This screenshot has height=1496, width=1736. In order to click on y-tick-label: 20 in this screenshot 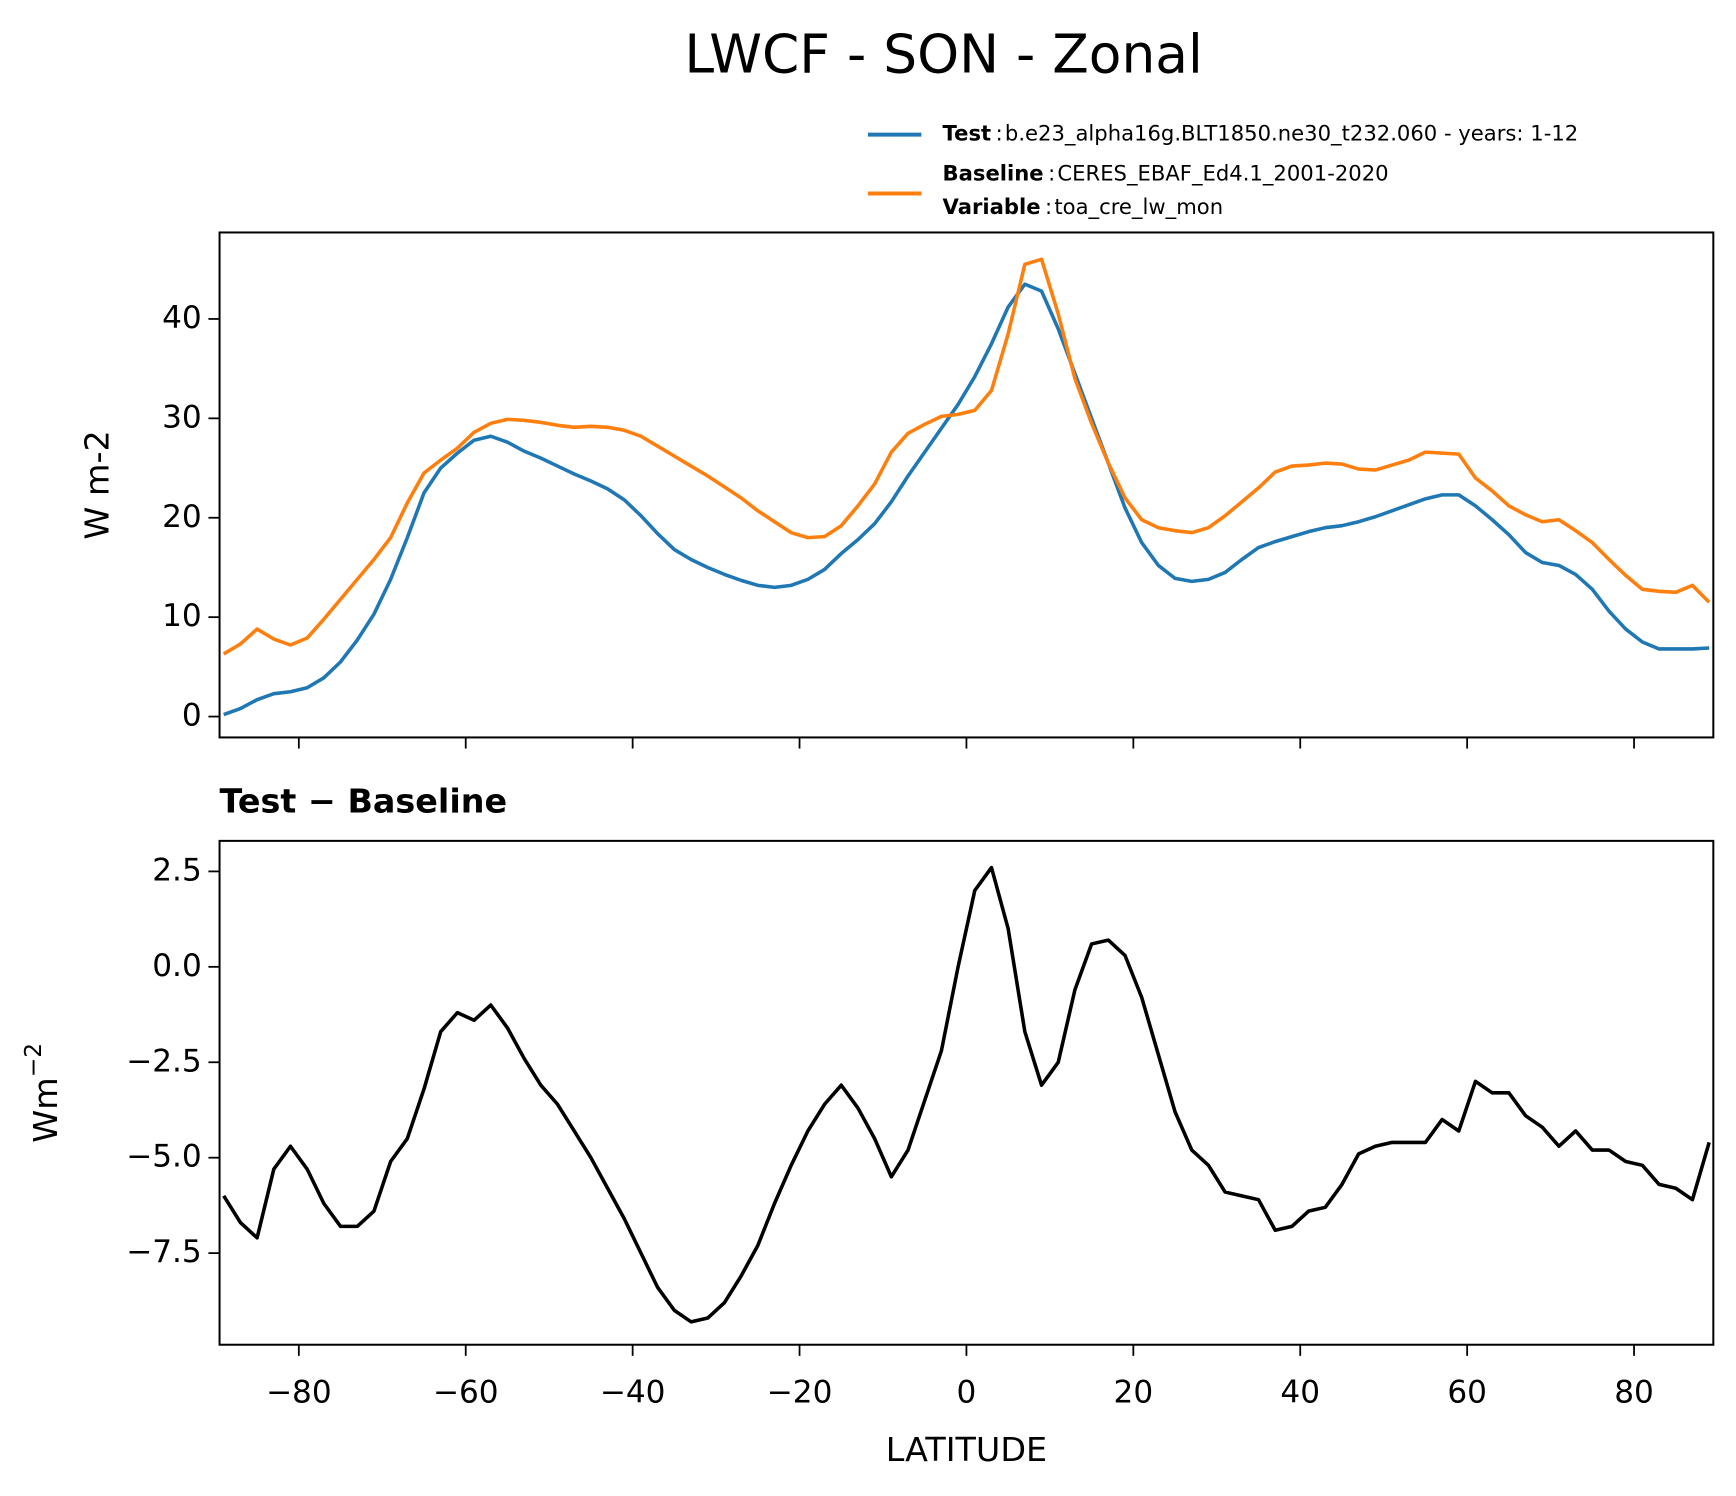, I will do `click(182, 517)`.